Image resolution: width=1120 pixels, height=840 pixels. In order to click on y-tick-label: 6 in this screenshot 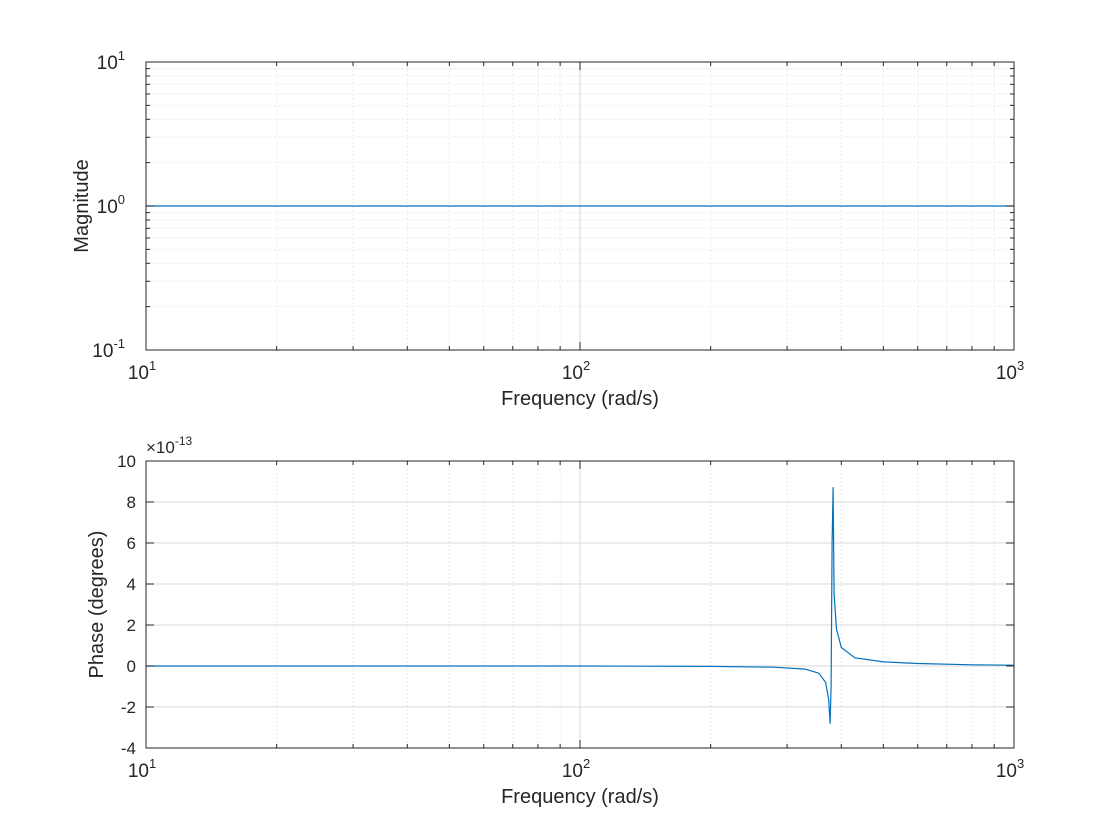, I will do `click(131, 543)`.